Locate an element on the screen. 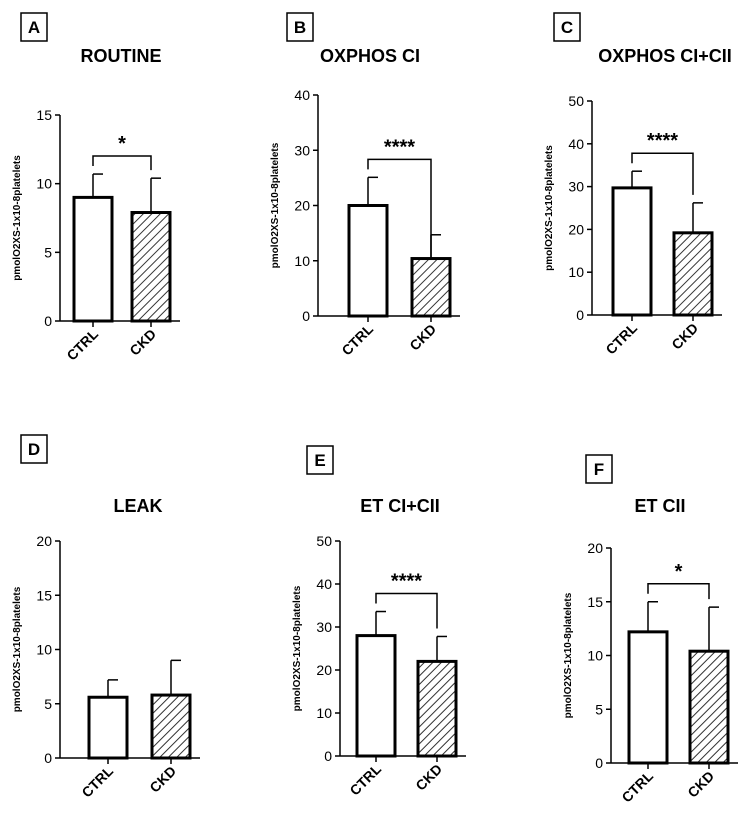 This screenshot has height=816, width=750. panel-label: C is located at coordinates (567, 27).